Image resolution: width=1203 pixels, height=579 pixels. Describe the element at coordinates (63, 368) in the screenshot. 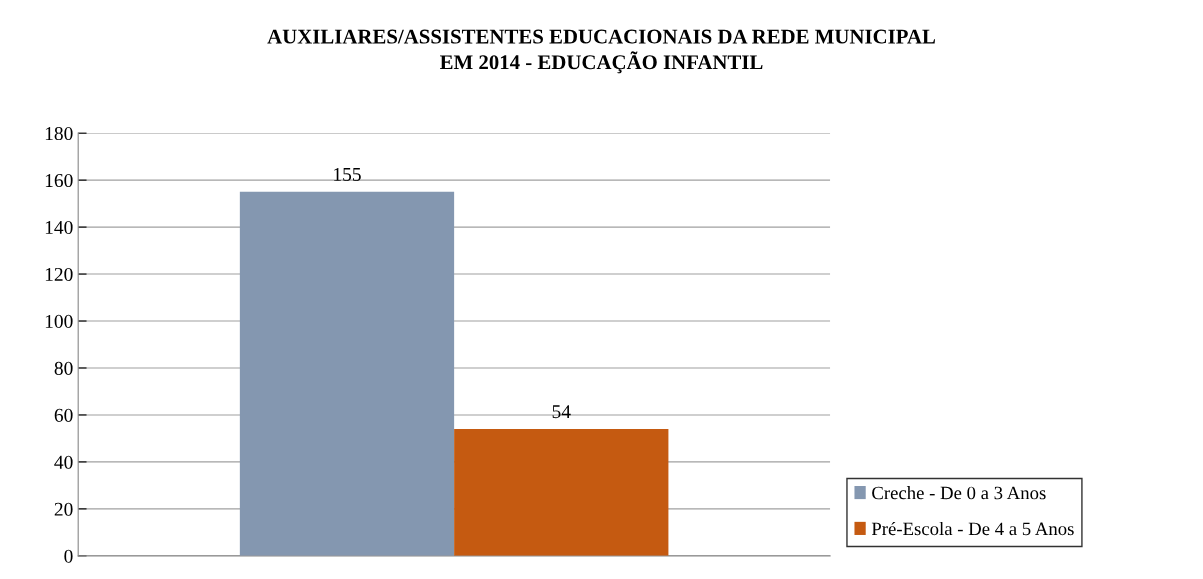

I see `y-tick-label: 80` at that location.